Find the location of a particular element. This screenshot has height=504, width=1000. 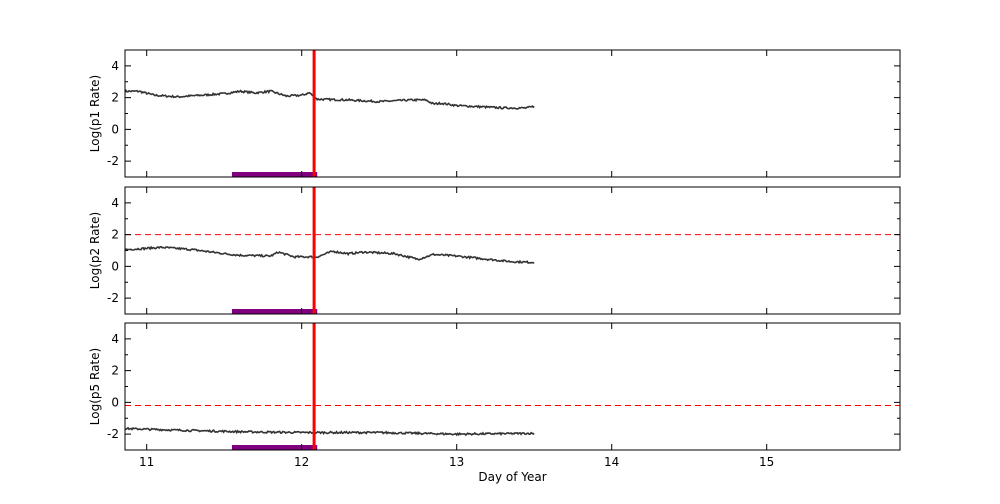

y-axis-label: Log(p1 Rate) is located at coordinates (95, 113).